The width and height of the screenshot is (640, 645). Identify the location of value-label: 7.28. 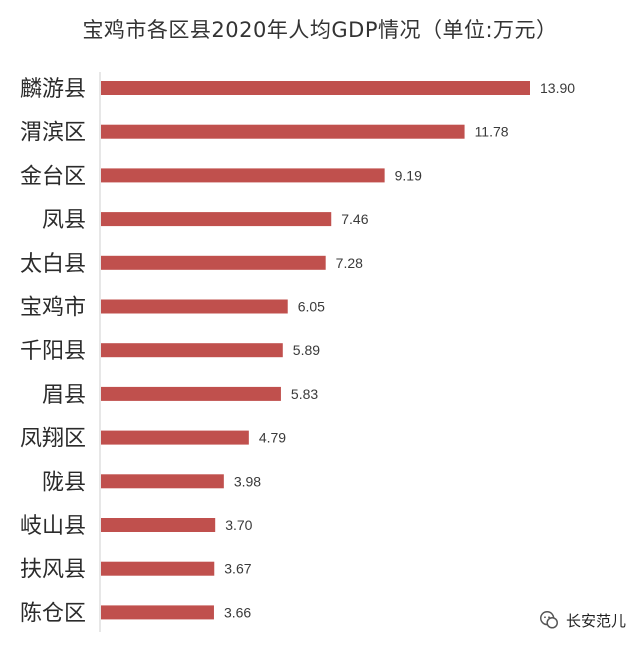
(349, 263).